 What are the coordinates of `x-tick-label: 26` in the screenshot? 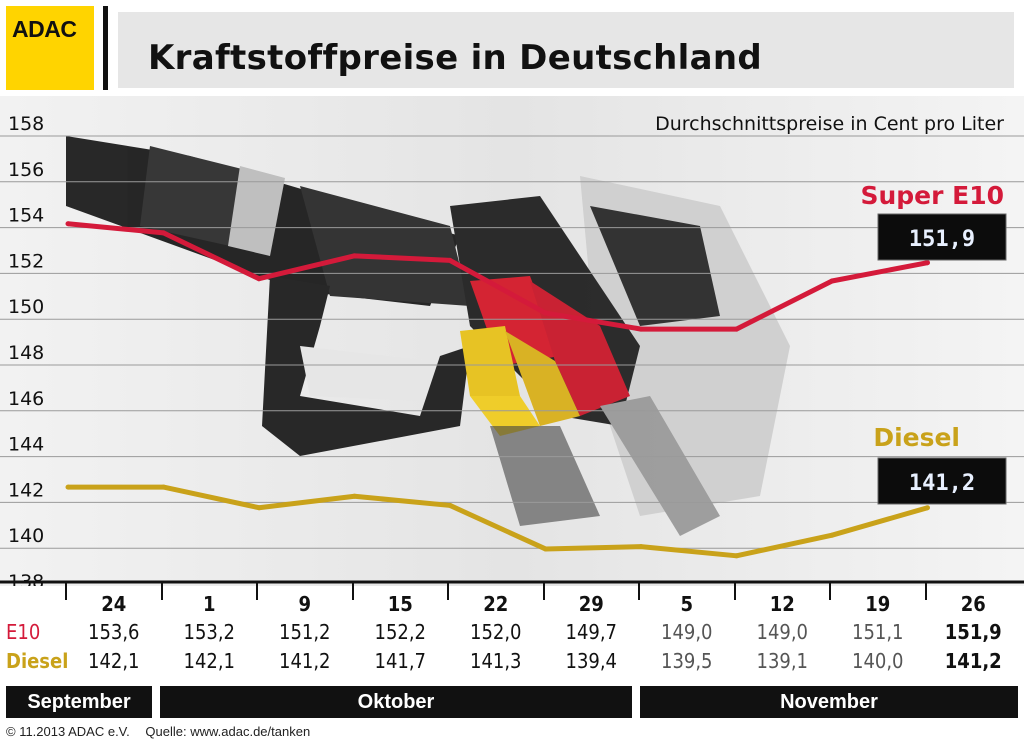 It's located at (973, 604).